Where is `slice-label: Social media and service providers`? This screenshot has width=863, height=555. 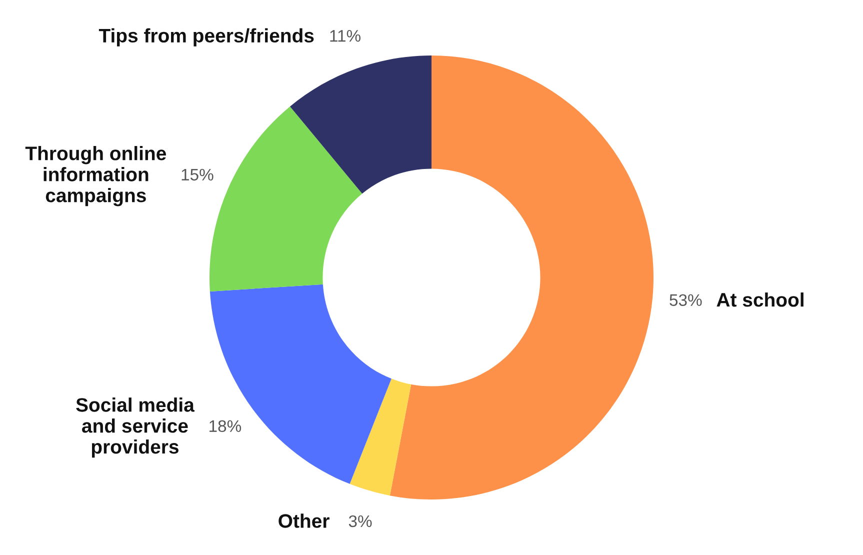 slice-label: Social media and service providers is located at coordinates (135, 428).